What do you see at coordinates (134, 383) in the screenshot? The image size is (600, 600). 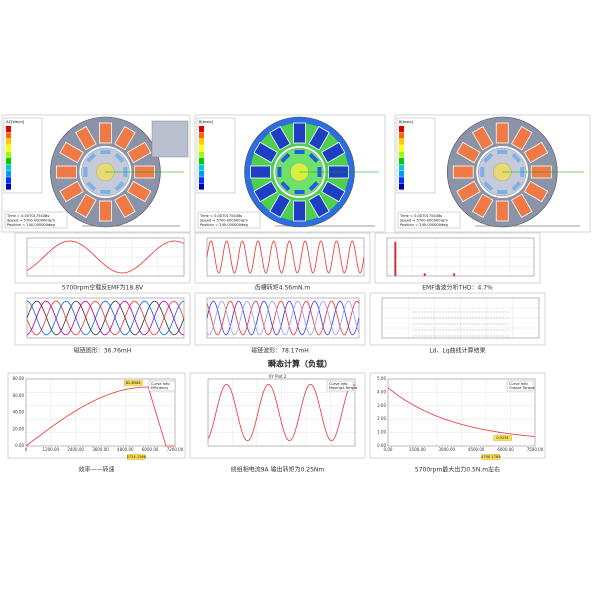 I see `callout-label: 82.8564` at bounding box center [134, 383].